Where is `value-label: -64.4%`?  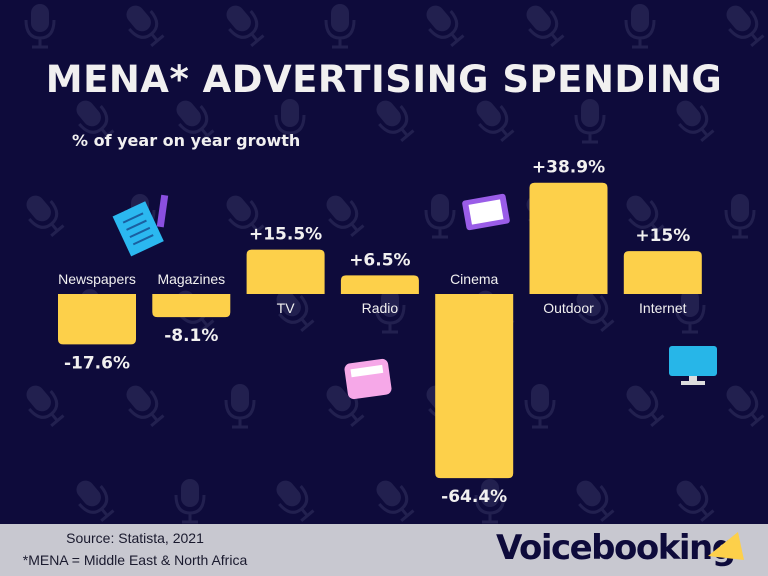 value-label: -64.4% is located at coordinates (474, 497).